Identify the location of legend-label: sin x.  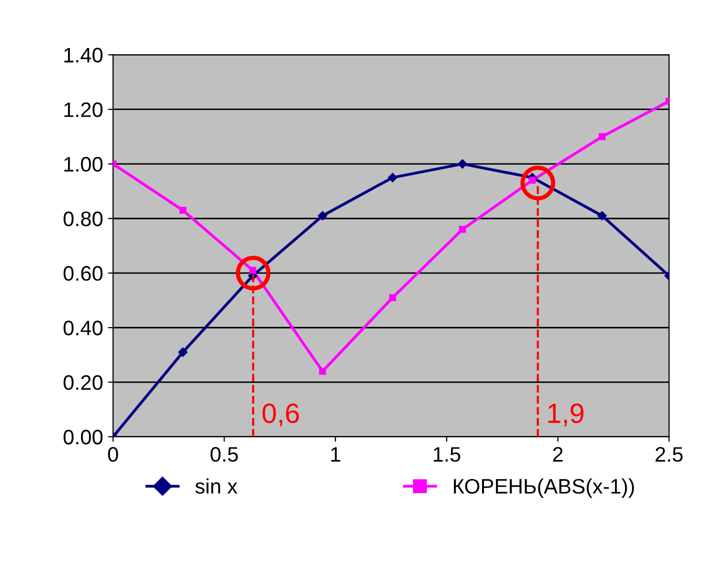
(216, 486).